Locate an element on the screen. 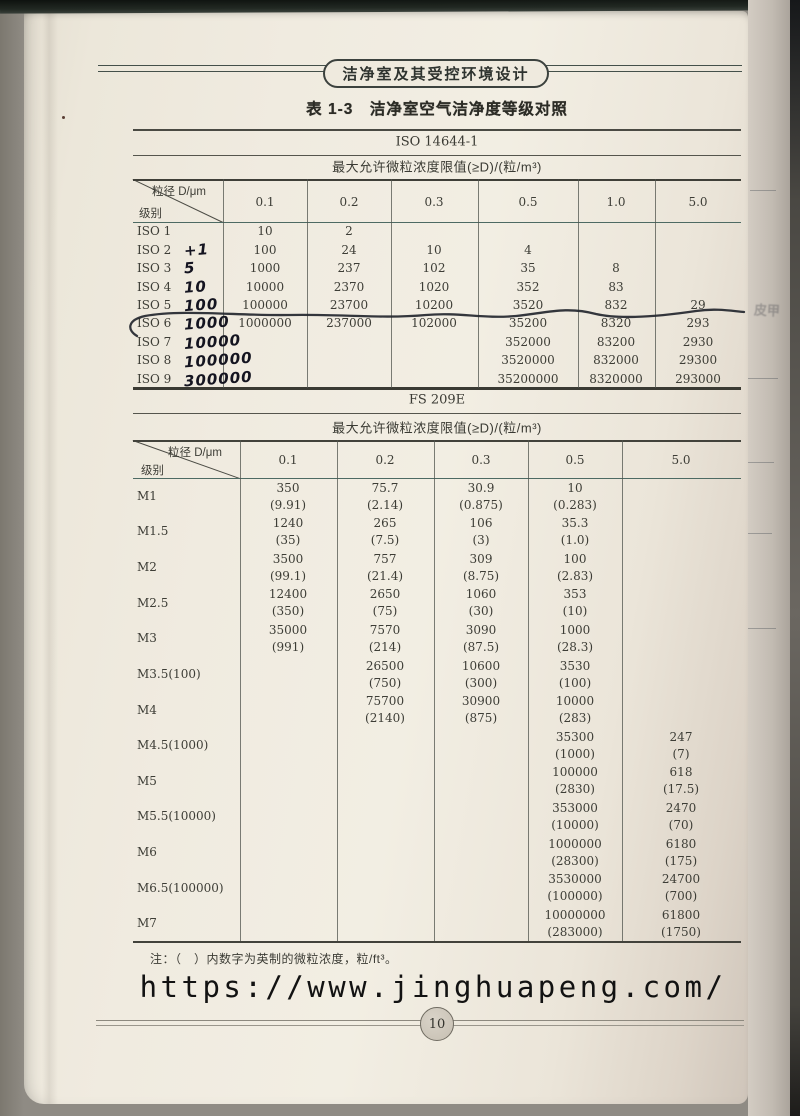 The width and height of the screenshot is (800, 1116). fs-row-label: M4 is located at coordinates (147, 709).